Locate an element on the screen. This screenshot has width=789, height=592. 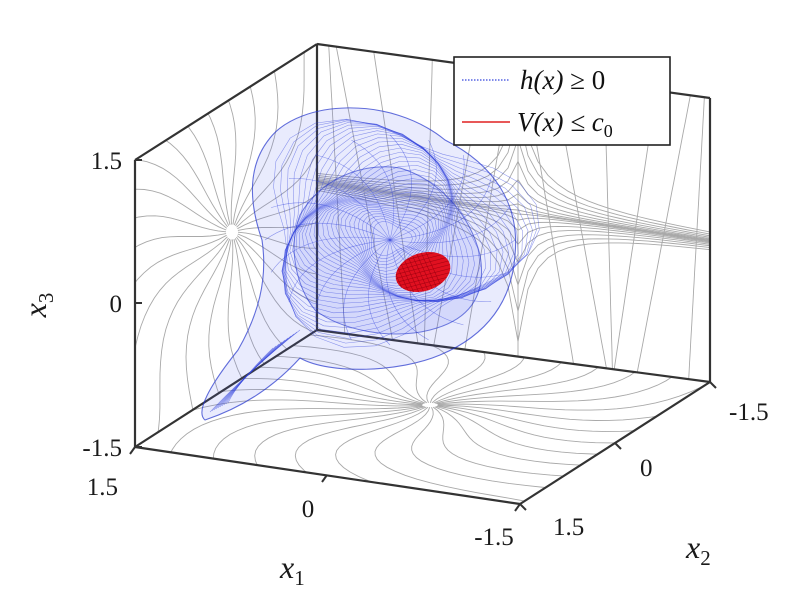
legend-box is located at coordinates (562, 101).